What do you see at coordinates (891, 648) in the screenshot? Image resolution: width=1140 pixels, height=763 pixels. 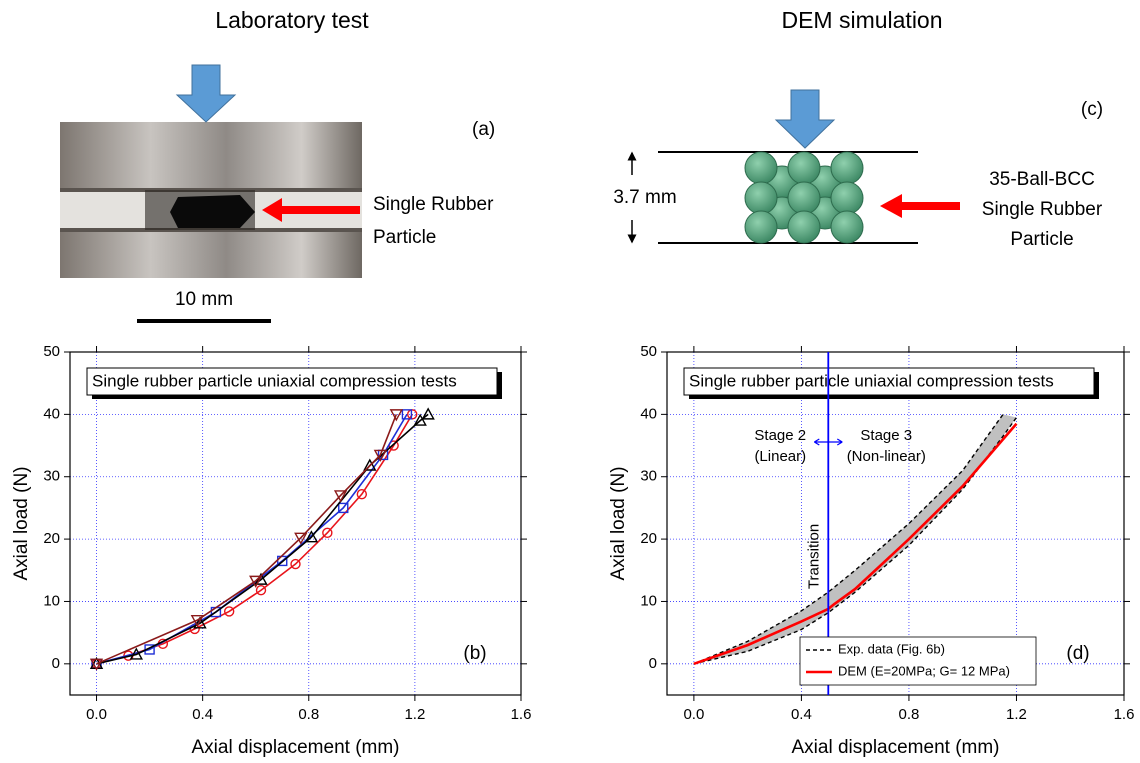 I see `legend-label: Exp. data (Fig. 6b)` at bounding box center [891, 648].